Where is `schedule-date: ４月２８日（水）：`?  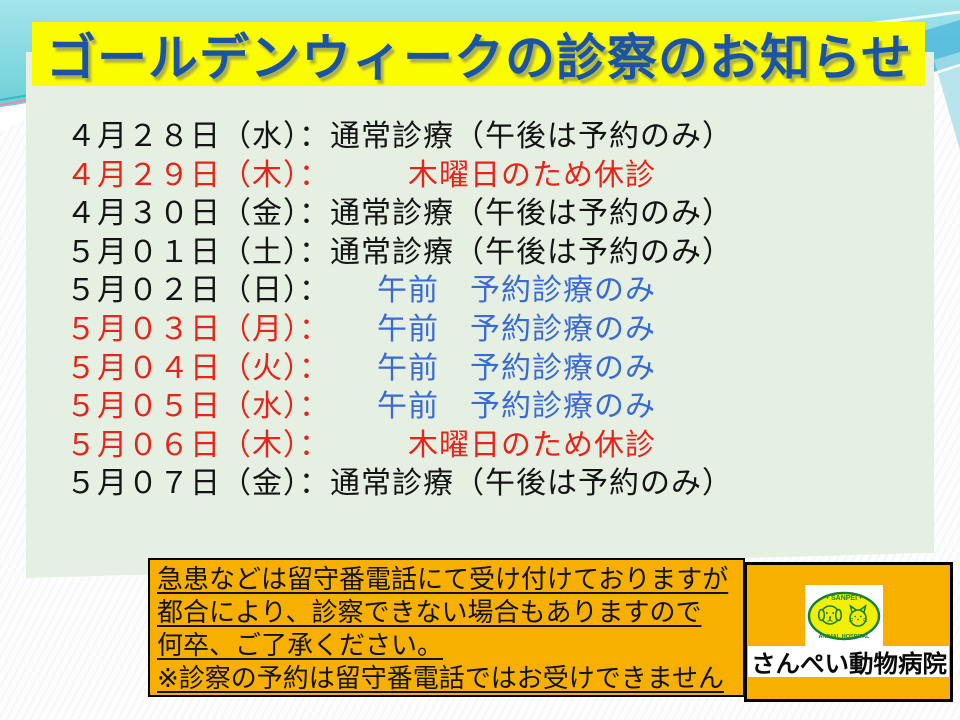
schedule-date: ４月２８日（水）： is located at coordinates (198, 136).